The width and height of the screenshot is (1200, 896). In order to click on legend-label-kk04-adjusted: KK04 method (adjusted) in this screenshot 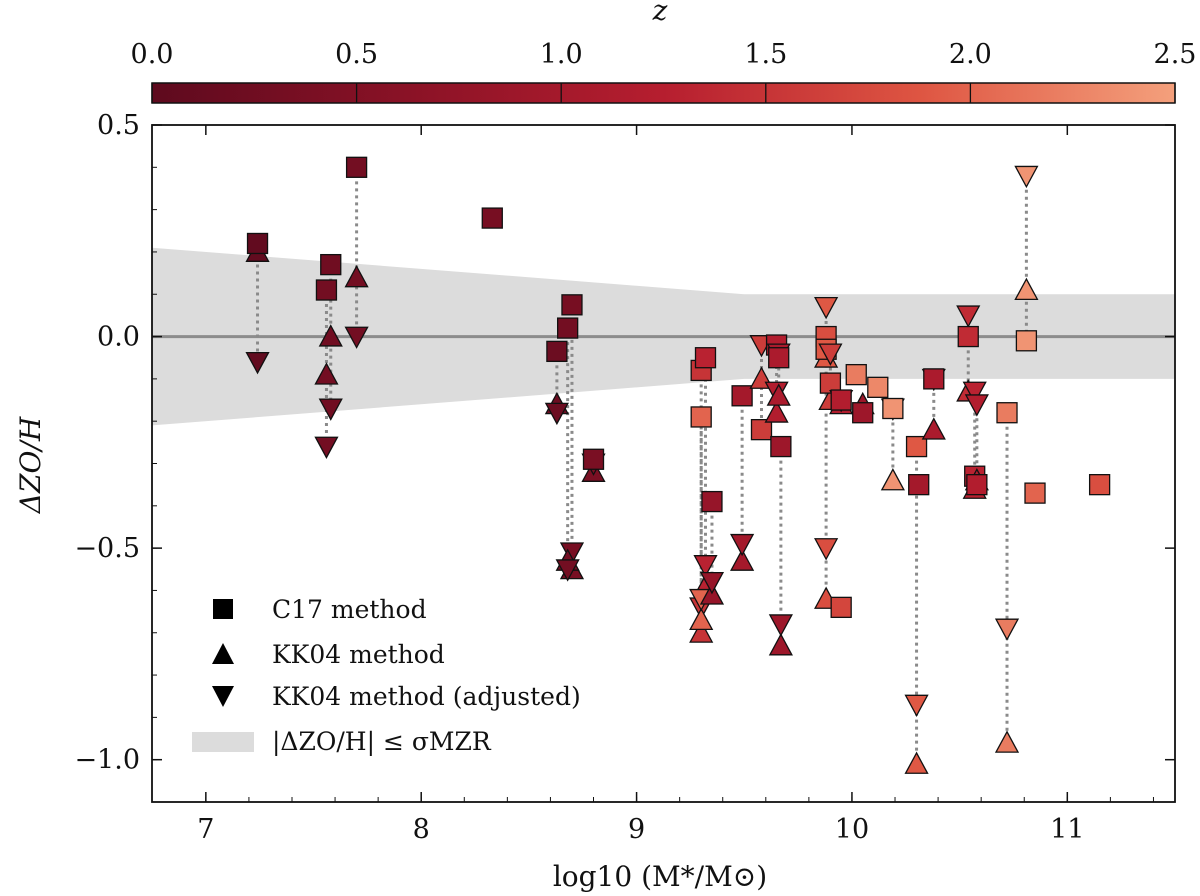, I will do `click(426, 696)`.